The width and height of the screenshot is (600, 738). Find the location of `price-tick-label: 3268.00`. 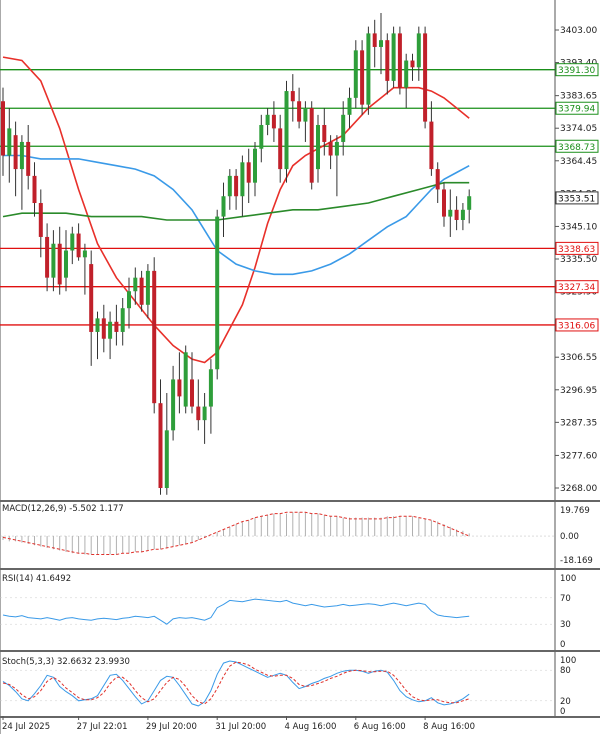

price-tick-label: 3268.00 is located at coordinates (578, 489).